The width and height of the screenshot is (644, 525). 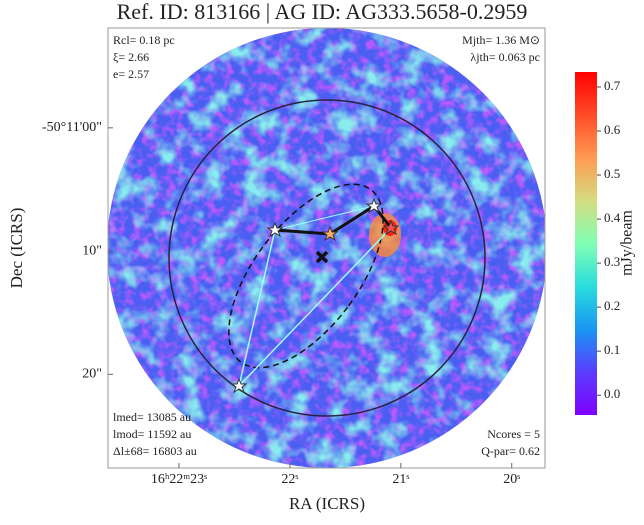 I want to click on x-tick-label: 22ˢ, so click(x=289, y=479).